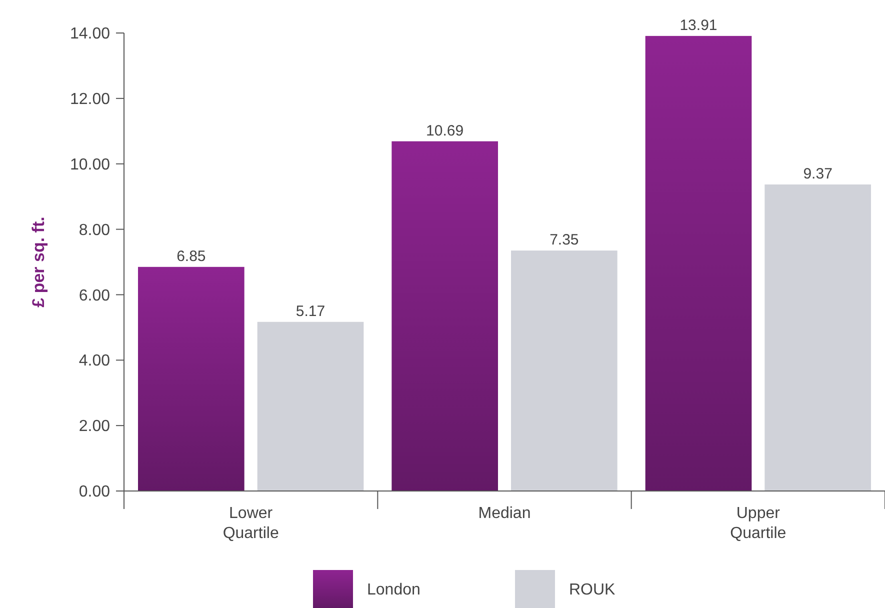 The height and width of the screenshot is (608, 885). Describe the element at coordinates (90, 99) in the screenshot. I see `y-tick-label: 12.00` at that location.